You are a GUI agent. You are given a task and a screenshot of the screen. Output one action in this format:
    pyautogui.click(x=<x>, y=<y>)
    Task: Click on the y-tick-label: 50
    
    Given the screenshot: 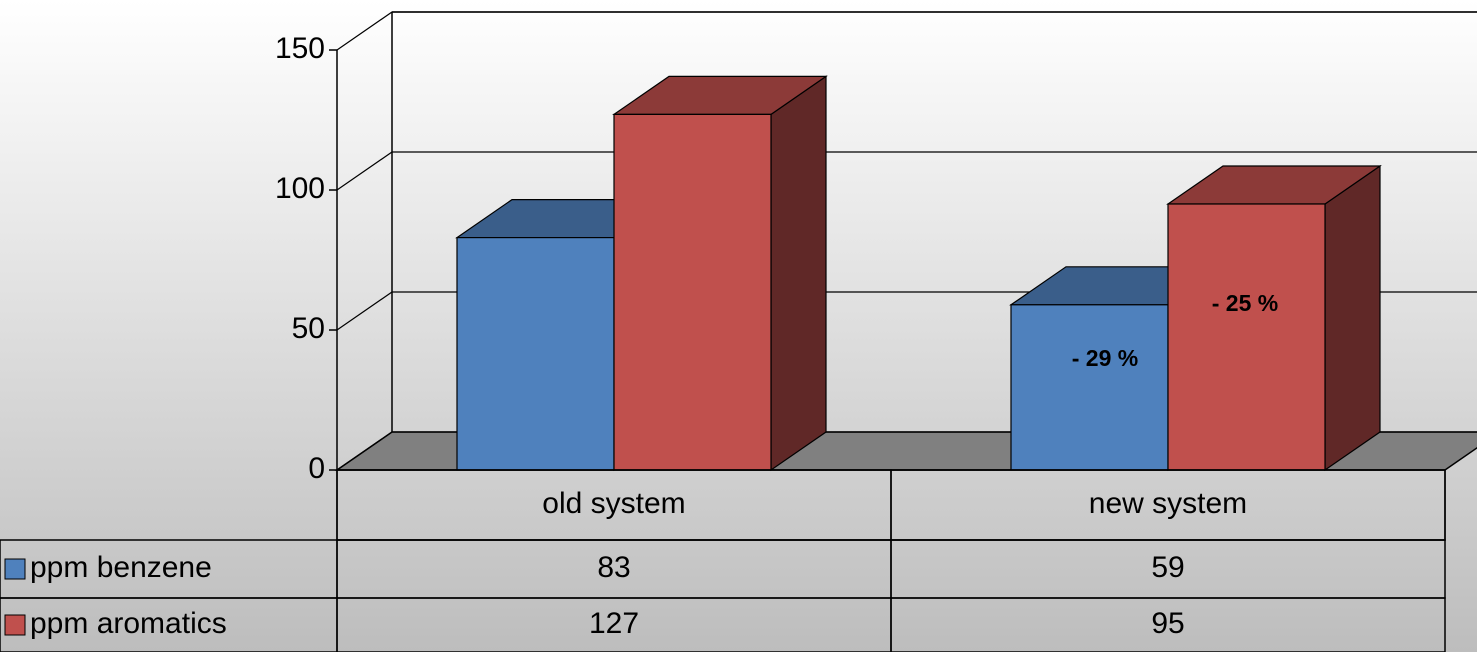 What is the action you would take?
    pyautogui.click(x=308, y=328)
    